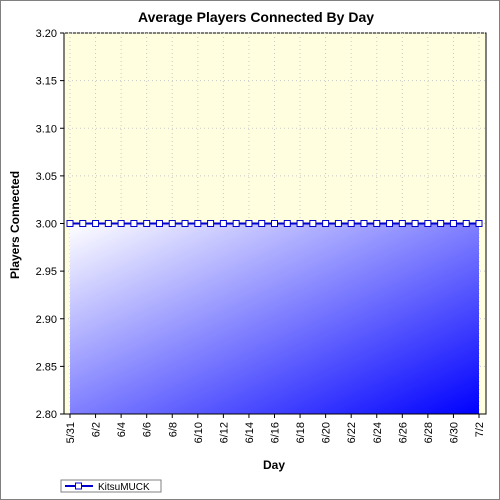 The width and height of the screenshot is (500, 500). Describe the element at coordinates (352, 432) in the screenshot. I see `x-tick-label: 6/22` at that location.